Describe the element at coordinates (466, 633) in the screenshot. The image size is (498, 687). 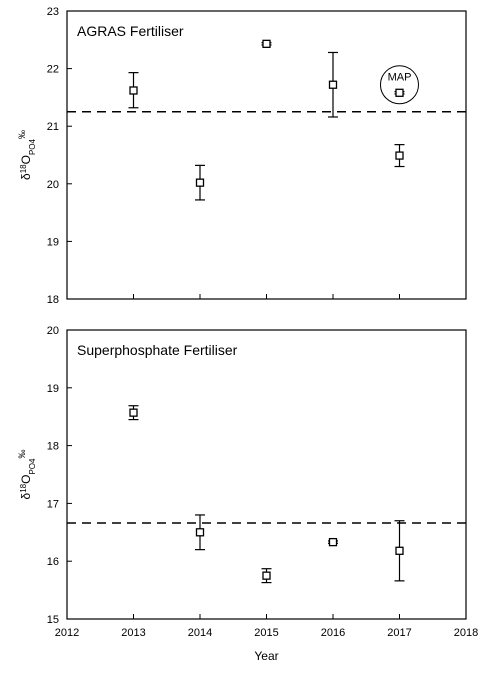
I see `x-tick-label: 2018` at that location.